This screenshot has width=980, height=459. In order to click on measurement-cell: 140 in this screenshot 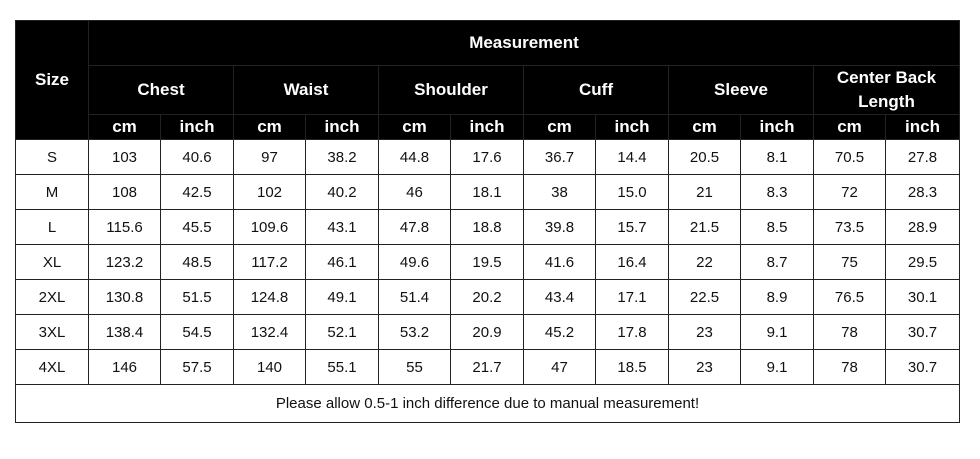, I will do `click(269, 367)`.